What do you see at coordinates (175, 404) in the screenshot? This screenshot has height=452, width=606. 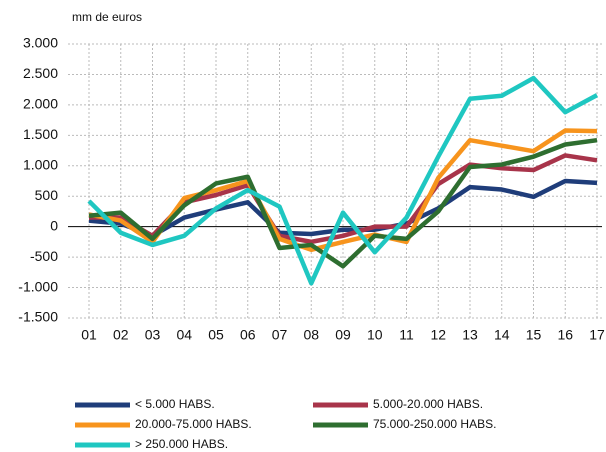 I see `legend-label: < 5.000 HABS.` at bounding box center [175, 404].